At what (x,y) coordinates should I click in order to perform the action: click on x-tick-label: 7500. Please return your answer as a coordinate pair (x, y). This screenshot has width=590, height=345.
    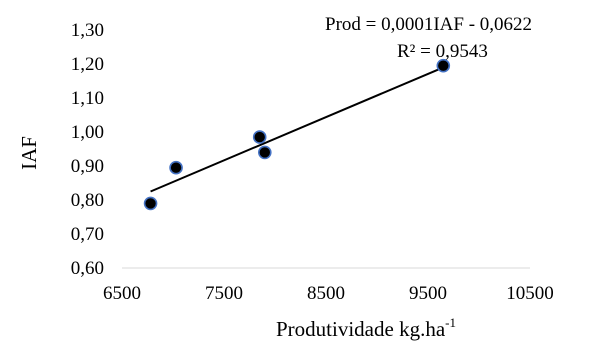
    Looking at the image, I should click on (224, 293).